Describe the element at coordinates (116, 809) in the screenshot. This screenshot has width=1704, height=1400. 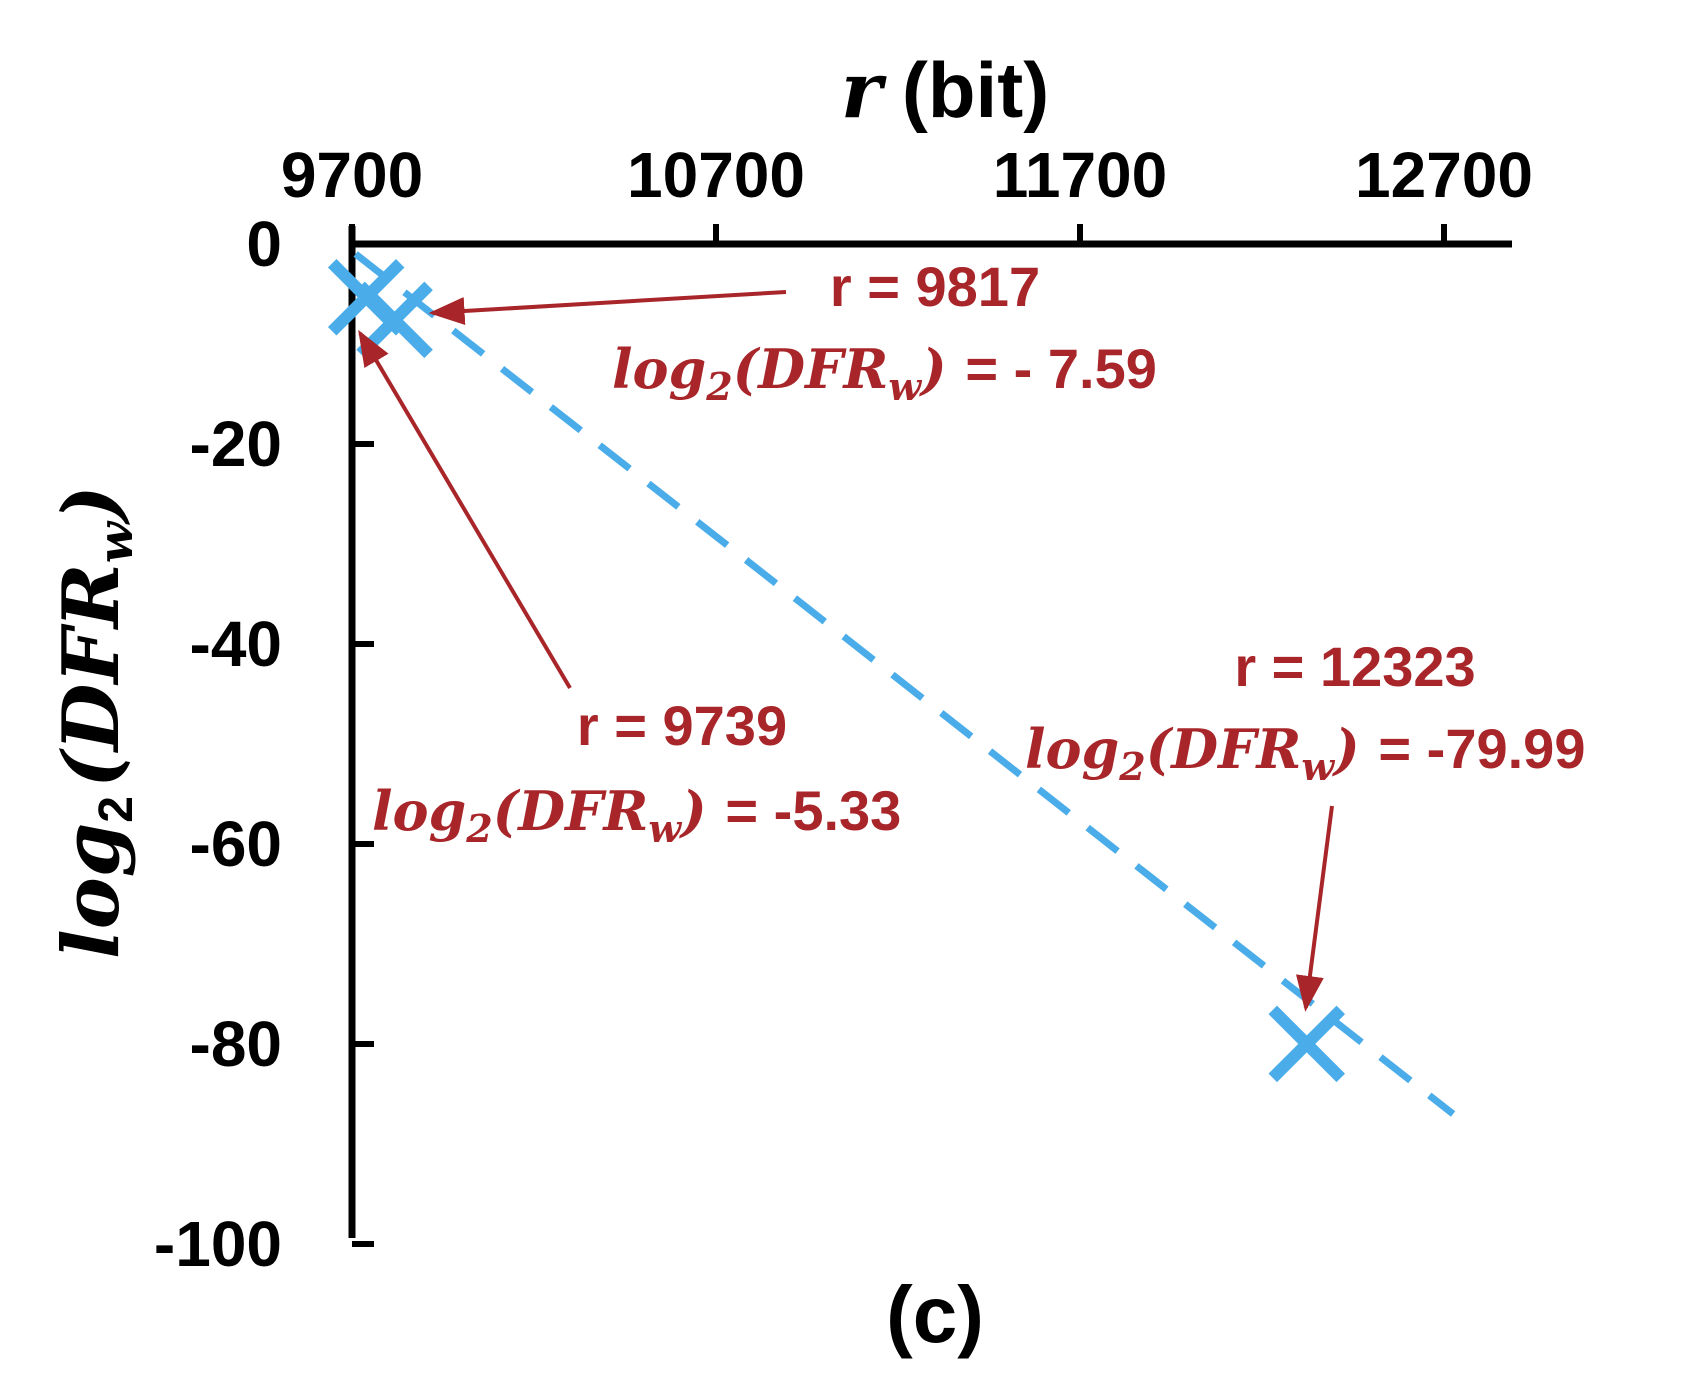
I see `y-axis-func-sub: 2` at that location.